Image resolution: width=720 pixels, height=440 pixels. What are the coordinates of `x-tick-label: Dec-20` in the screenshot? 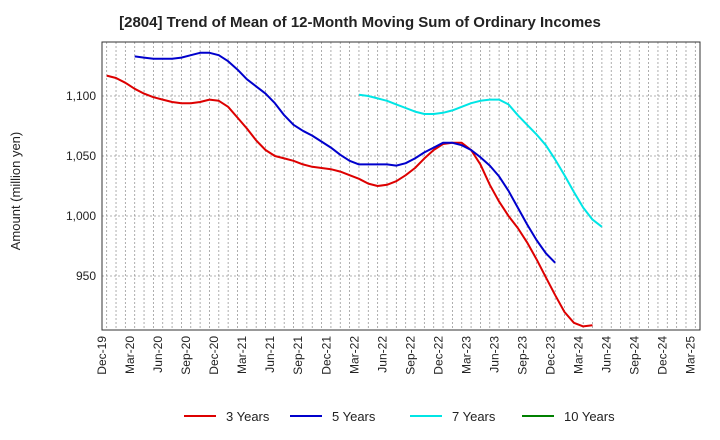 It's located at (214, 355).